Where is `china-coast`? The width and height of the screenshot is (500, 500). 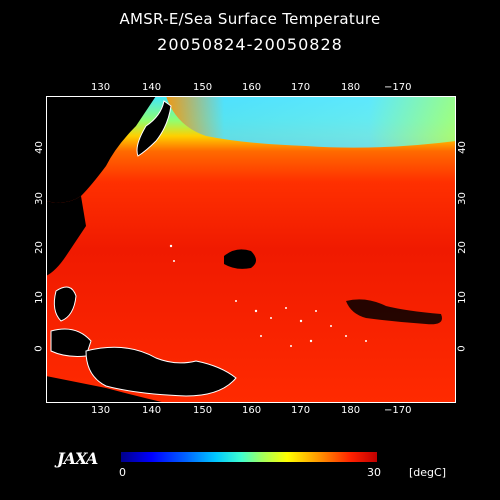
china-coast is located at coordinates (66, 236).